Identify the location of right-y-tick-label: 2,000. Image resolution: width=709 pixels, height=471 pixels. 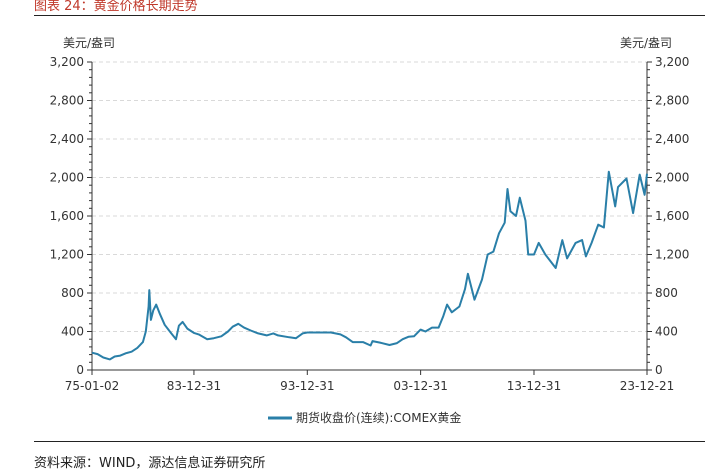
(672, 178).